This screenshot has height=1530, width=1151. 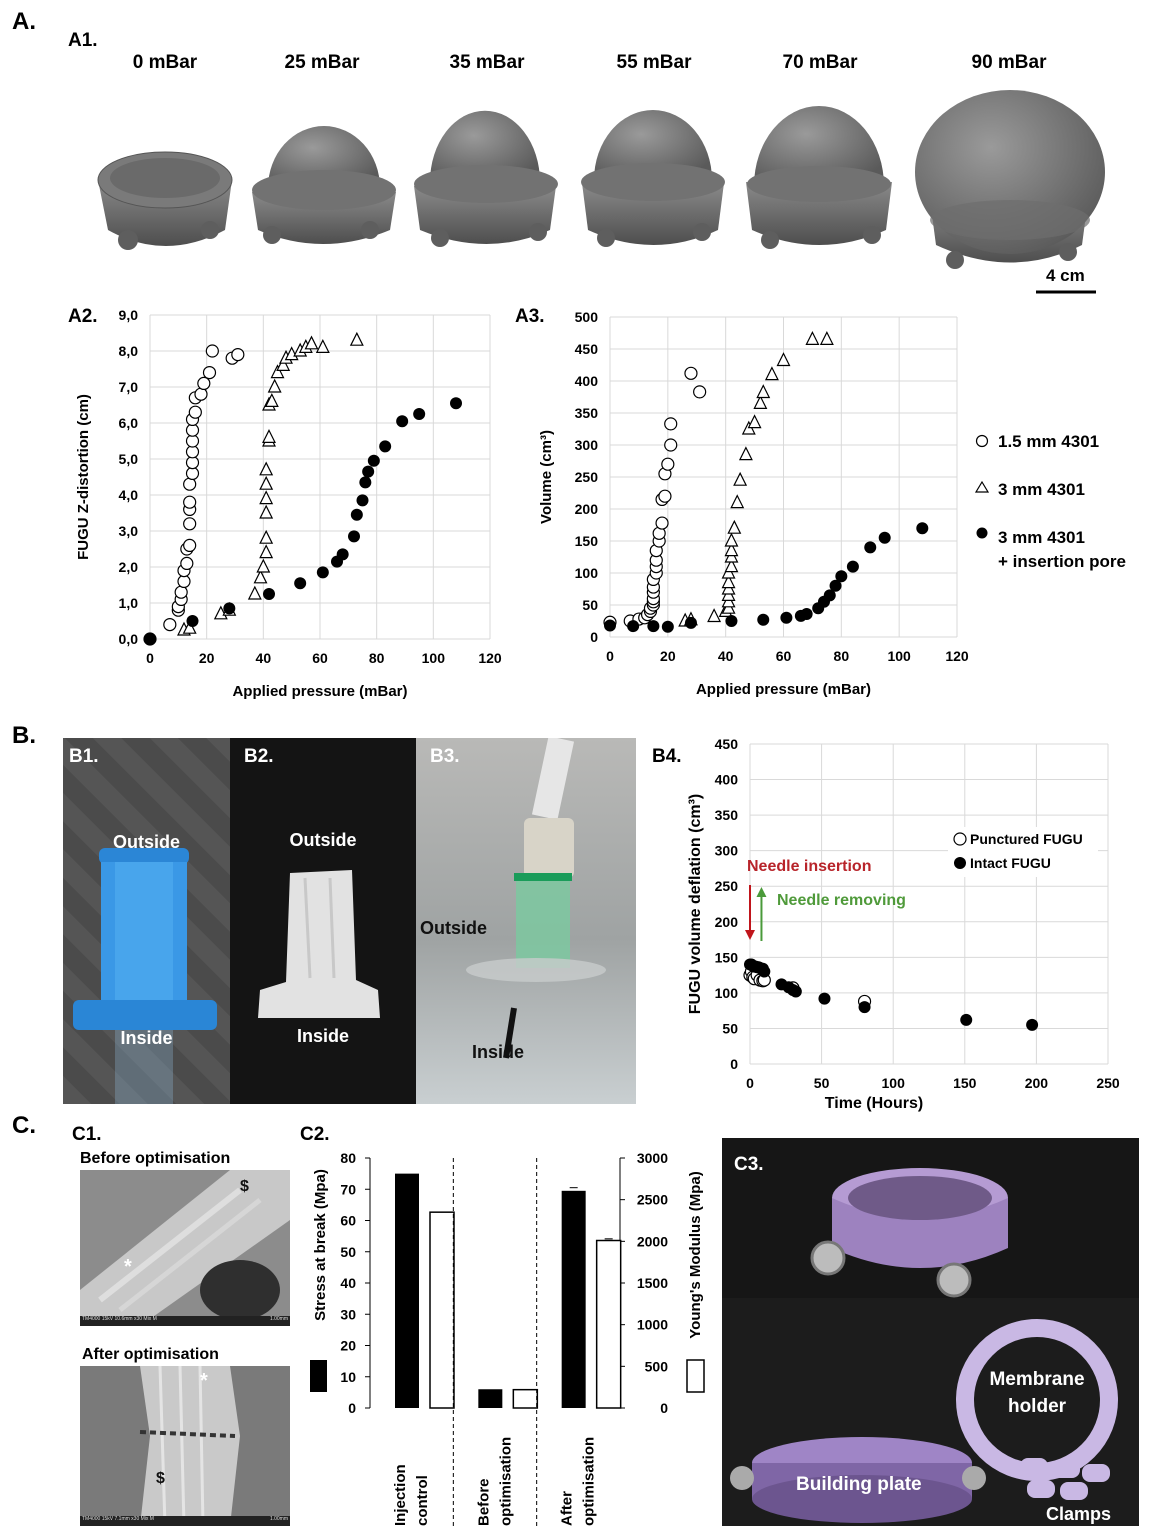 What do you see at coordinates (150, 1354) in the screenshot?
I see `c1-after-title: After optimisation` at bounding box center [150, 1354].